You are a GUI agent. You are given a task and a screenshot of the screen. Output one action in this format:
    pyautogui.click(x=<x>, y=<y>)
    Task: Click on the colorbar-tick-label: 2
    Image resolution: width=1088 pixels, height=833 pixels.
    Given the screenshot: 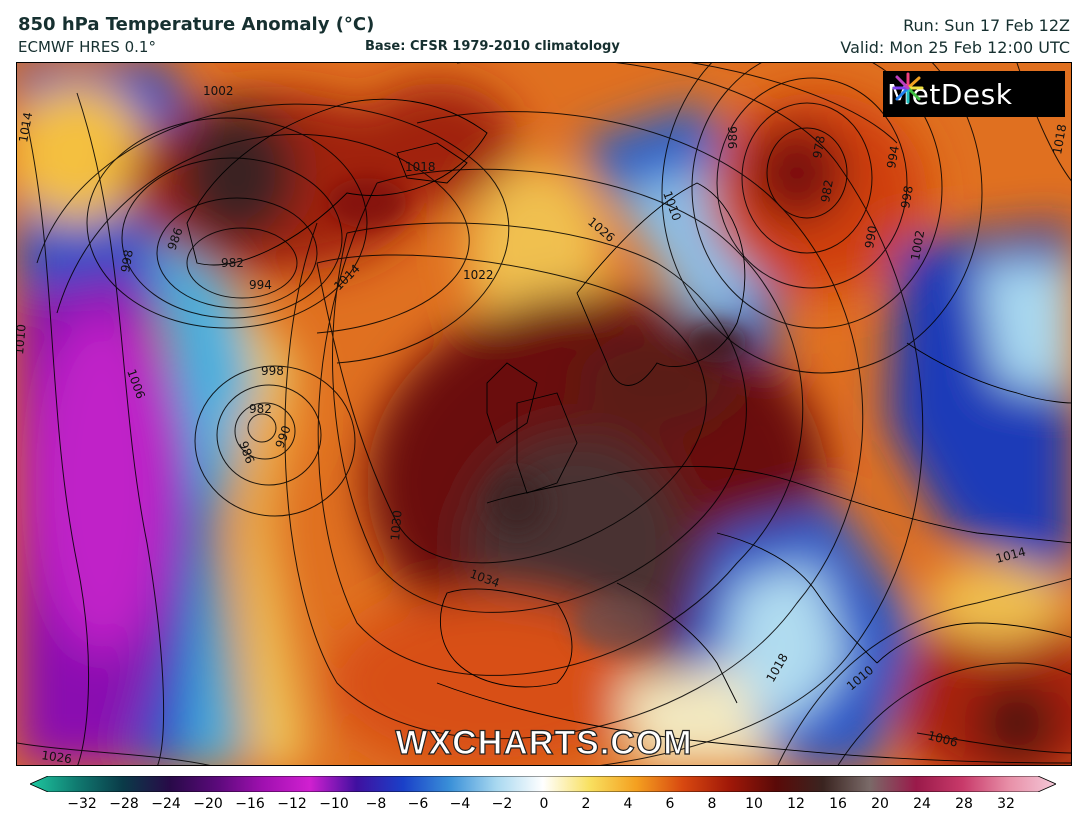 What is the action you would take?
    pyautogui.click(x=586, y=804)
    